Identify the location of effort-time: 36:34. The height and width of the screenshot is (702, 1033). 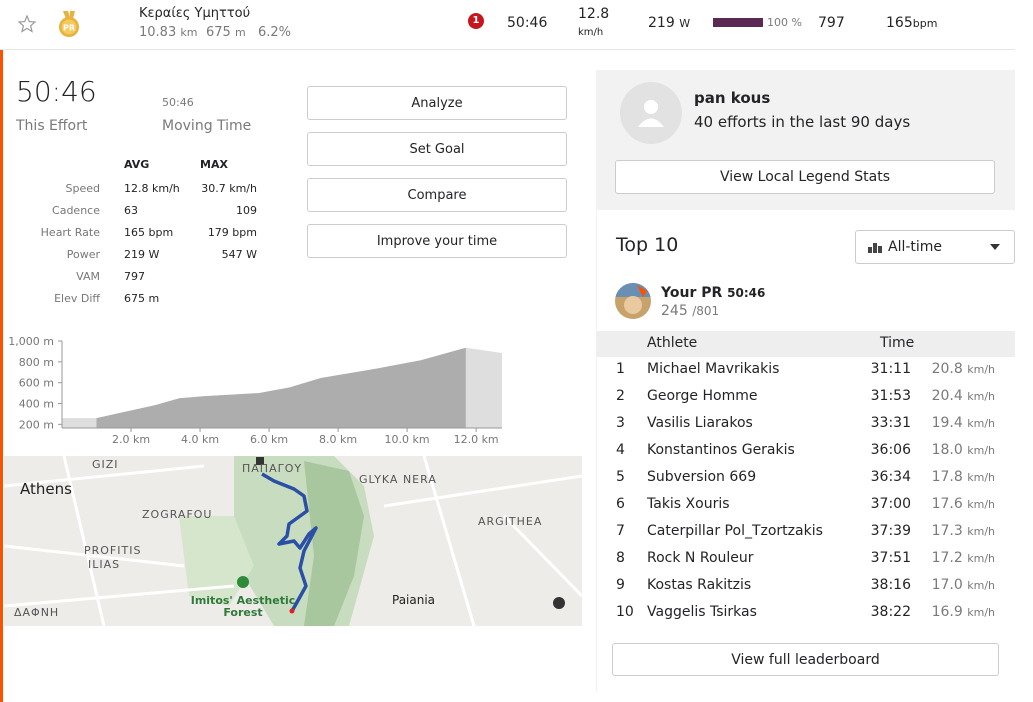
(890, 477).